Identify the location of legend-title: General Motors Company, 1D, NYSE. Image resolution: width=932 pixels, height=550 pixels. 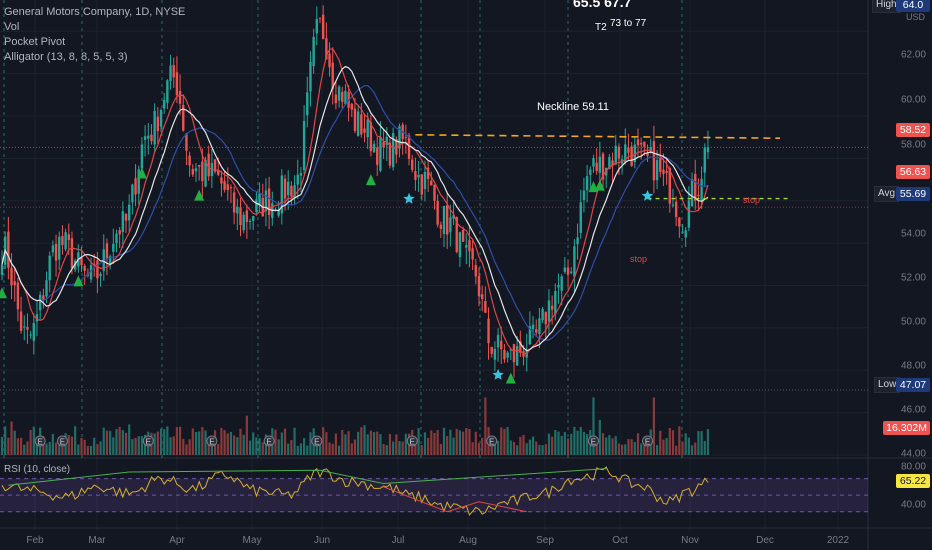
(95, 12).